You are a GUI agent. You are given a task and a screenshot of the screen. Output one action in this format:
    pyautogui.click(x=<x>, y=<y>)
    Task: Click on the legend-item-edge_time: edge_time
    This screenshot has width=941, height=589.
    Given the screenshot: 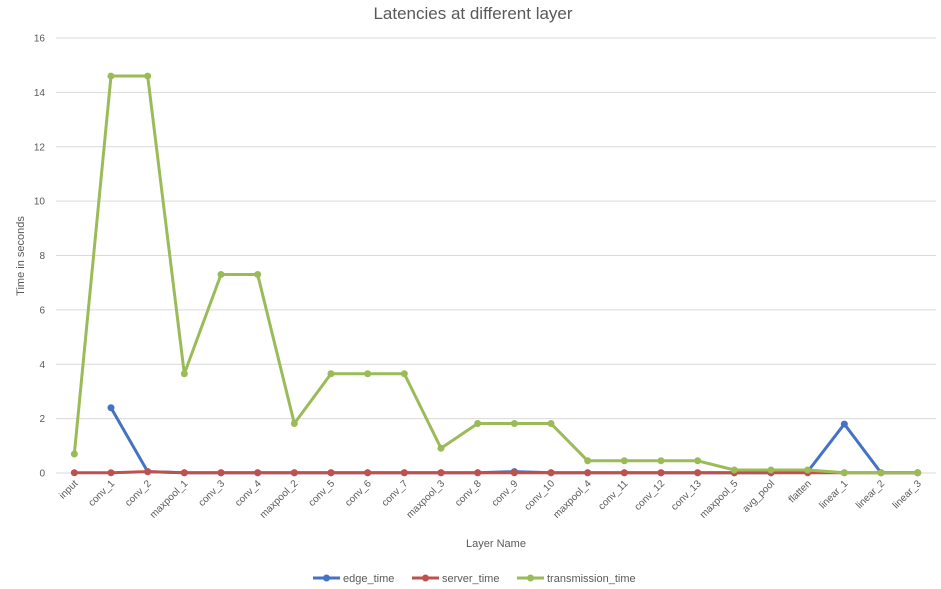 What is the action you would take?
    pyautogui.click(x=353, y=579)
    